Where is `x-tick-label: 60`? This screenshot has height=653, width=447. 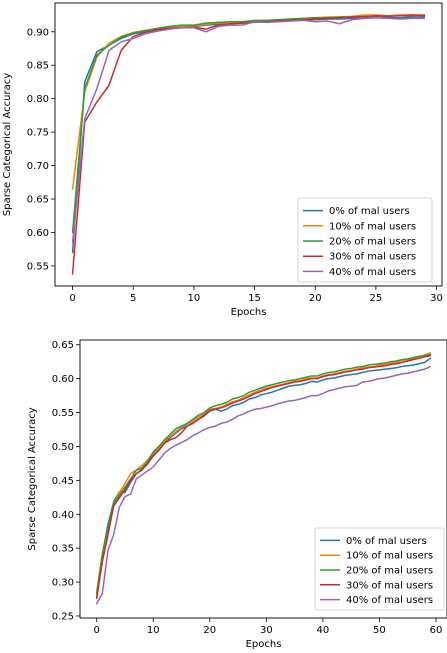 x-tick-label: 60 is located at coordinates (436, 630).